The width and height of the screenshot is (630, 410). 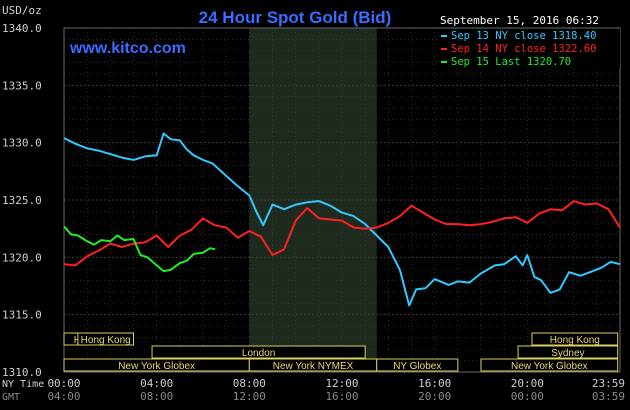 I want to click on y-tick-label: 1325.0, so click(x=22, y=200).